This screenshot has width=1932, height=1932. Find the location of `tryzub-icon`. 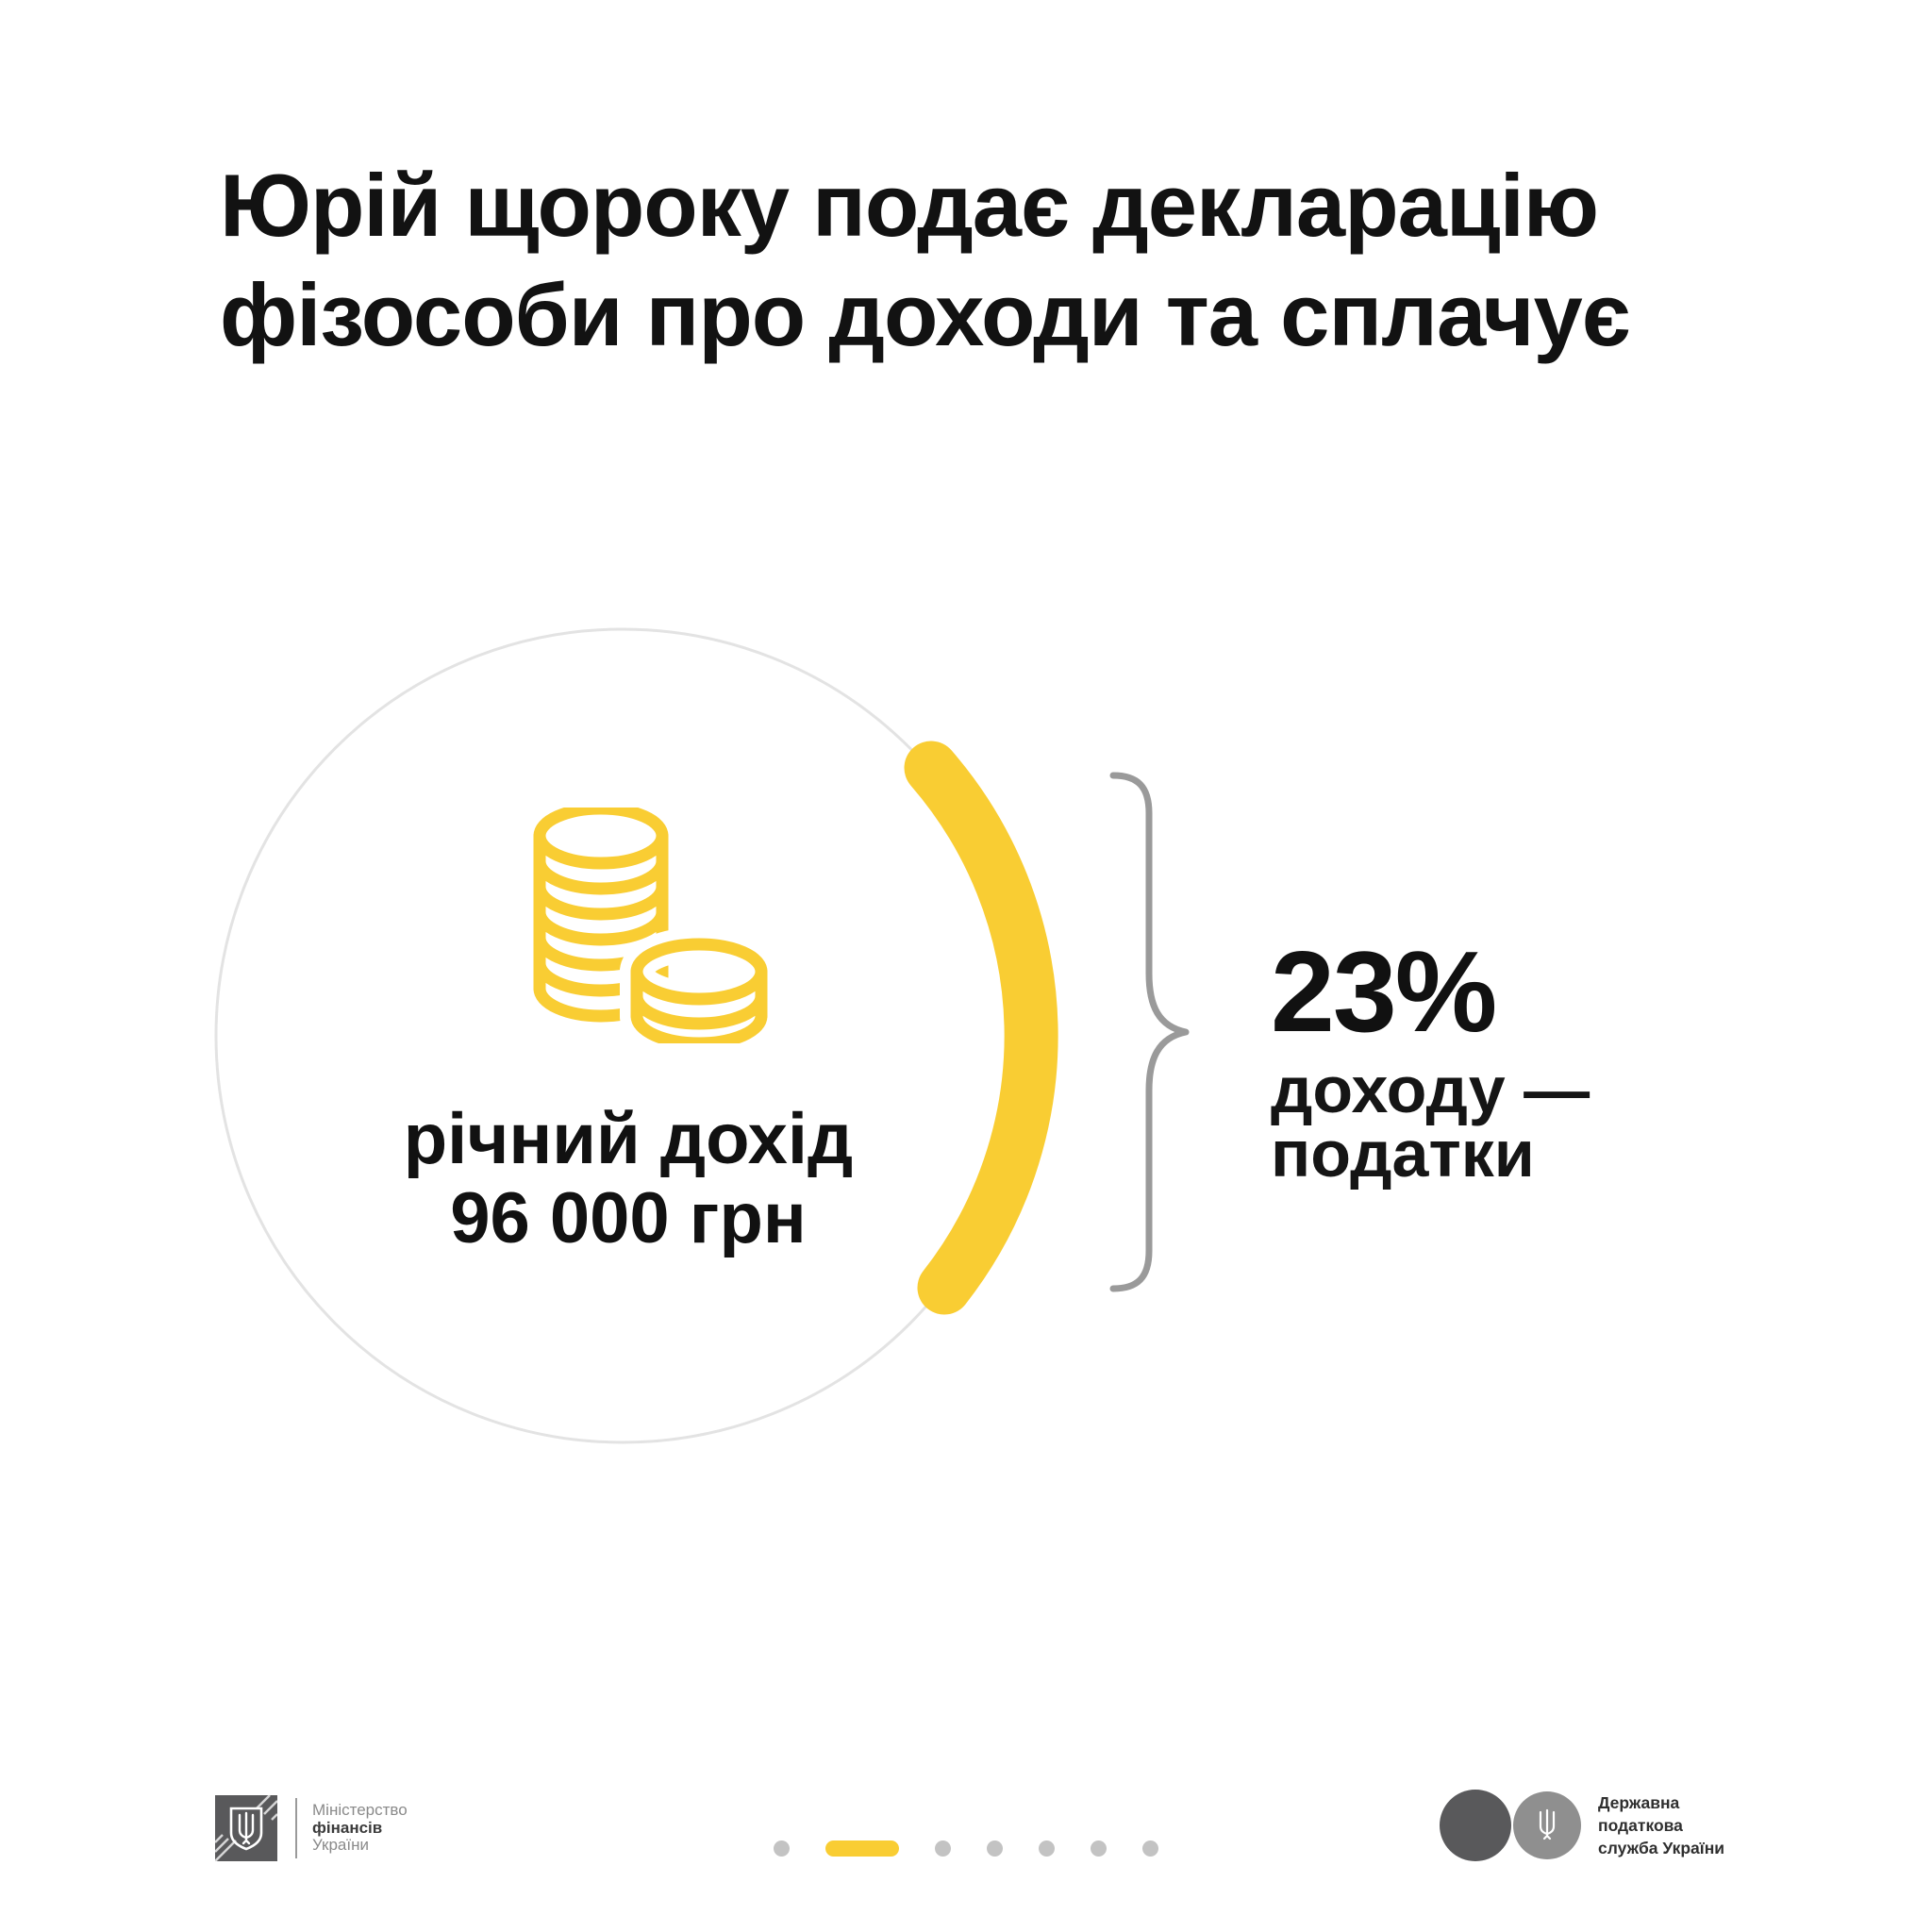

tryzub-icon is located at coordinates (1547, 1825).